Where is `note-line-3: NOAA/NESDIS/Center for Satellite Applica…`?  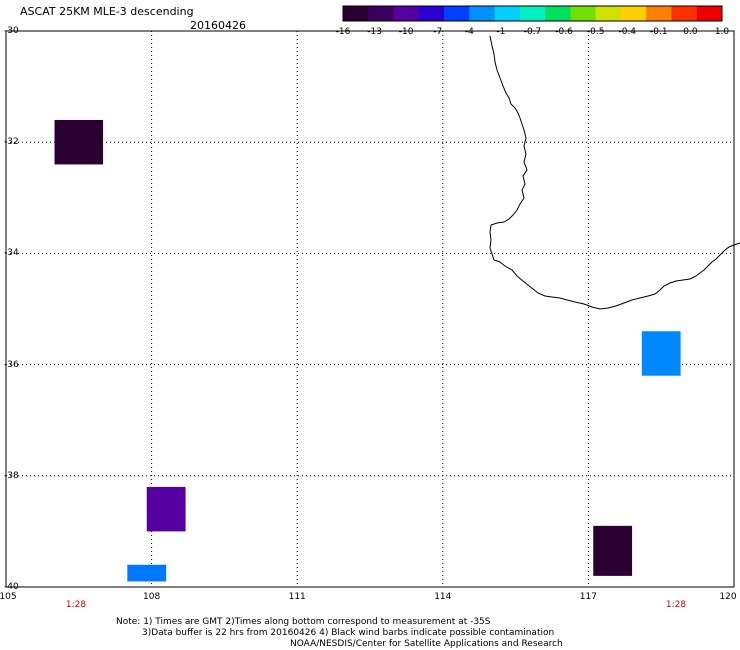 note-line-3: NOAA/NESDIS/Center for Satellite Applica… is located at coordinates (426, 644).